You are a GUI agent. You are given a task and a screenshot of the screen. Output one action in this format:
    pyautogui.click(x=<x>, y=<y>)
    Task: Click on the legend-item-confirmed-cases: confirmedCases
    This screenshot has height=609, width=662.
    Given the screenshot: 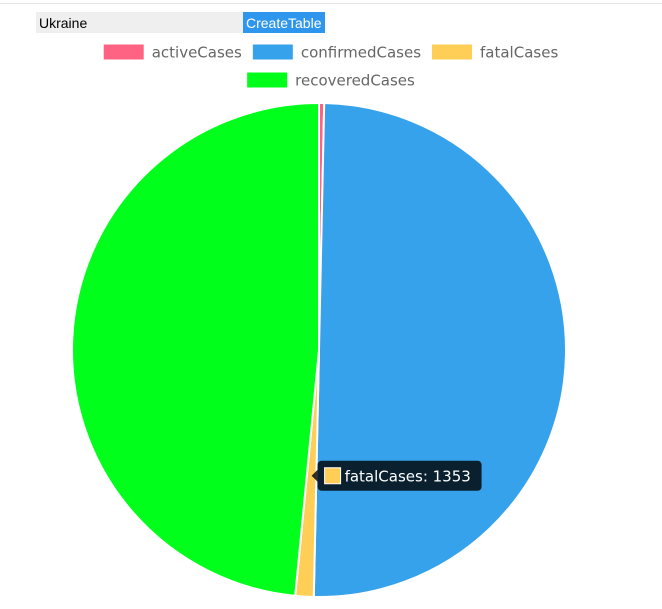 What is the action you would take?
    pyautogui.click(x=336, y=53)
    